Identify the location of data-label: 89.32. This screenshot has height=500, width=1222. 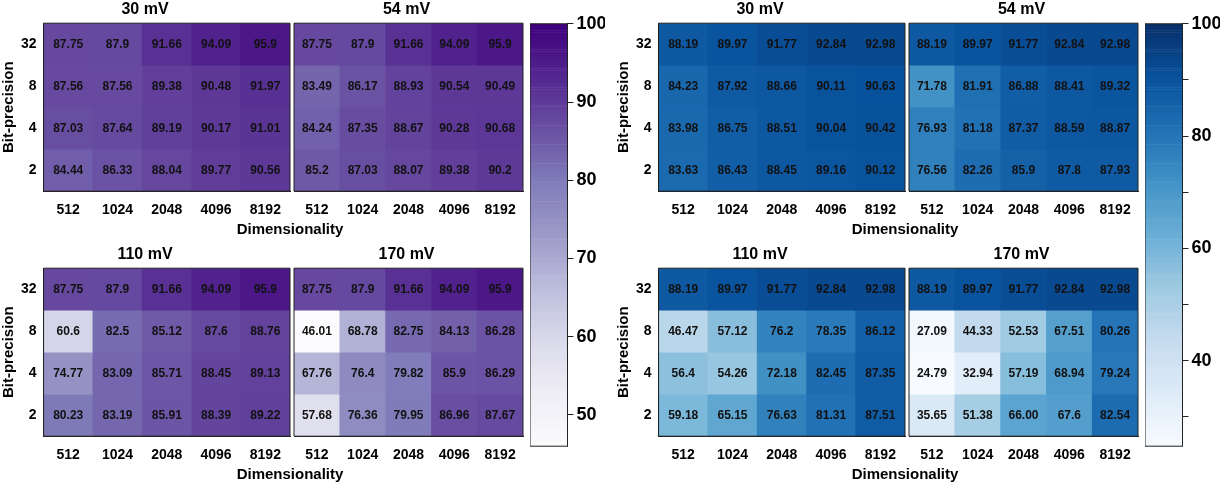
(1115, 85).